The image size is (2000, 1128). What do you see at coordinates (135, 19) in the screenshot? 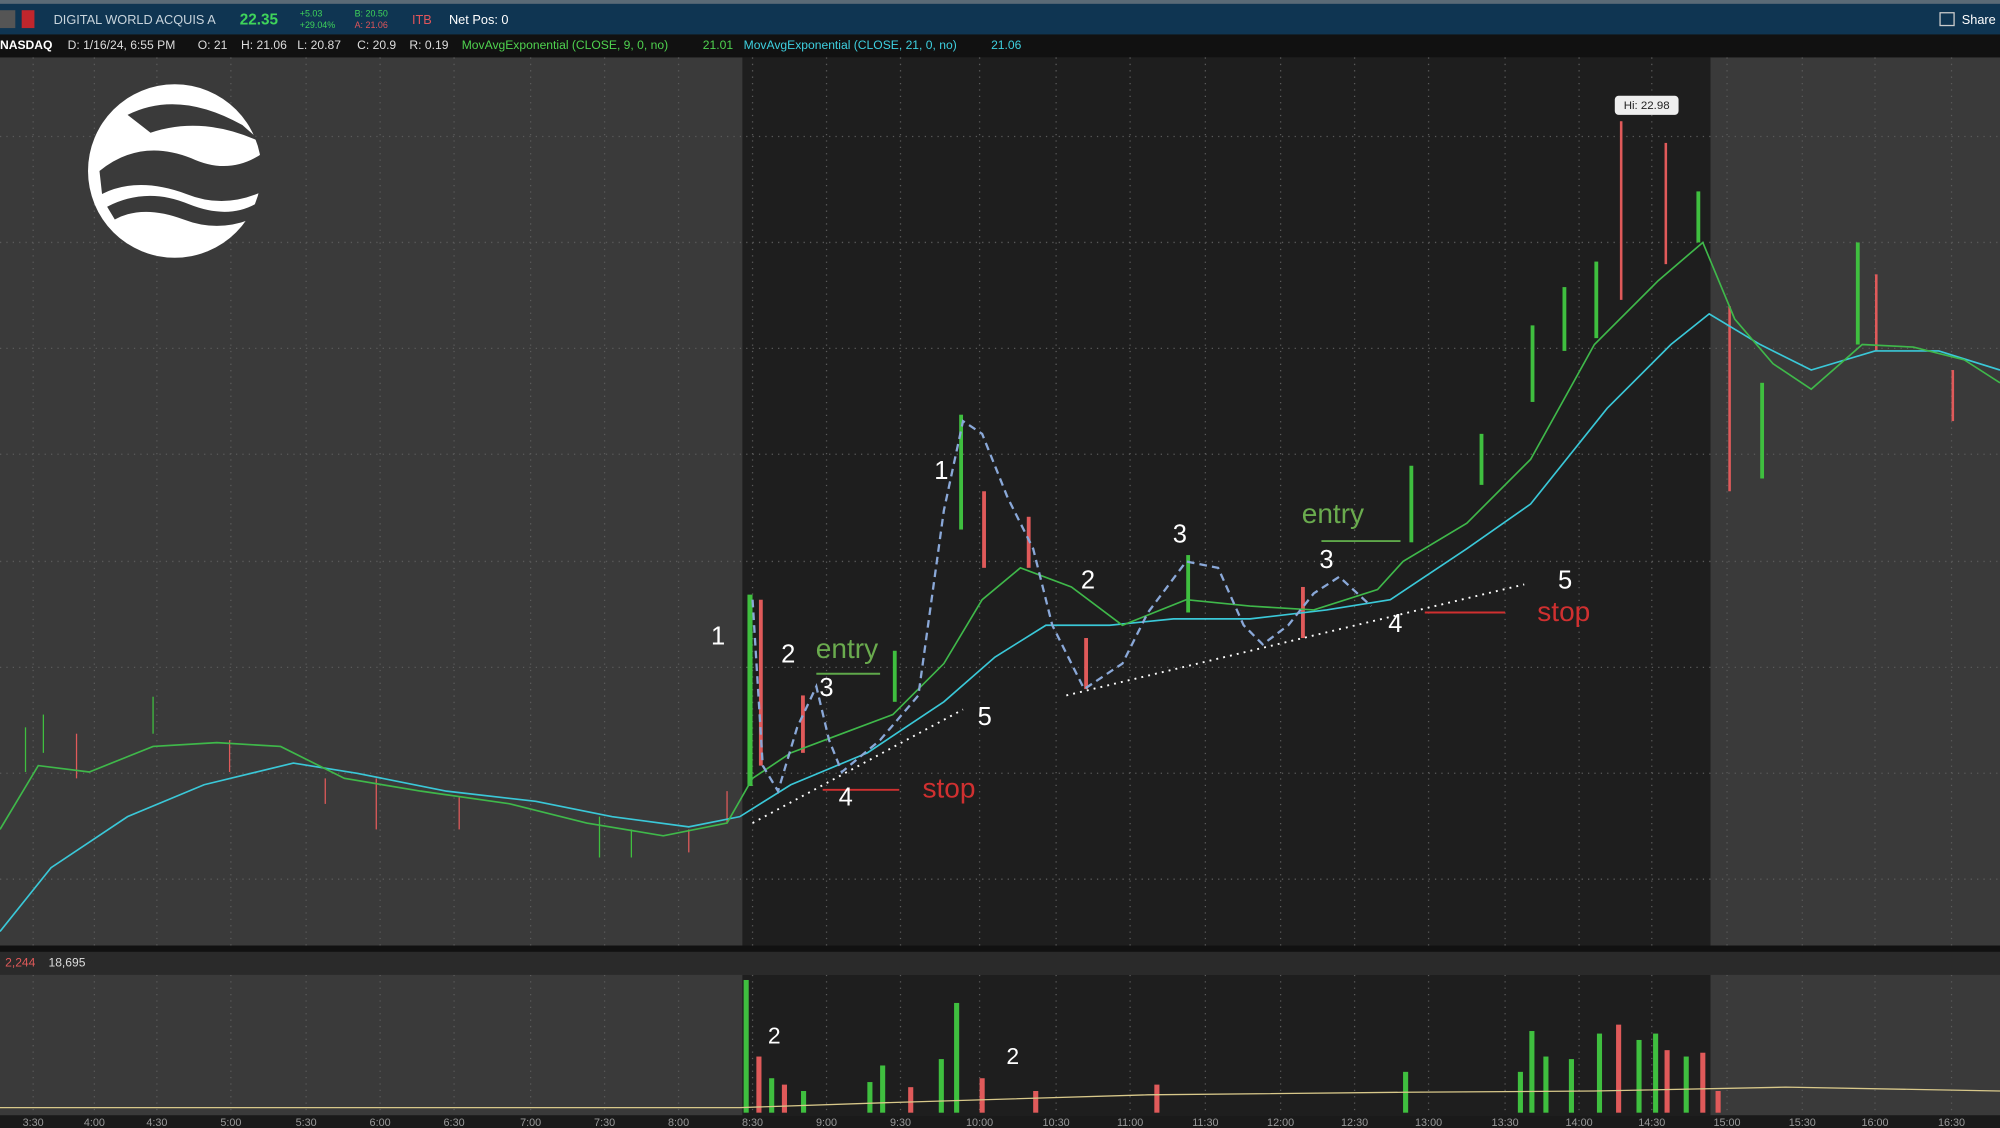
I see `symbol: DIGITAL WORLD ACQUIS A` at bounding box center [135, 19].